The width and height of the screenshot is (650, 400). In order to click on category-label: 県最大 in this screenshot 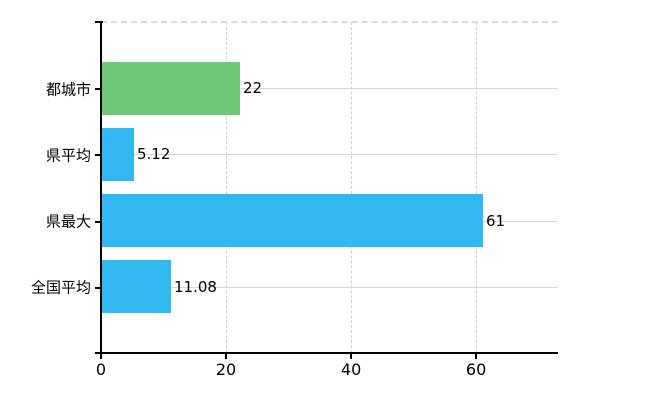, I will do `click(68, 221)`.